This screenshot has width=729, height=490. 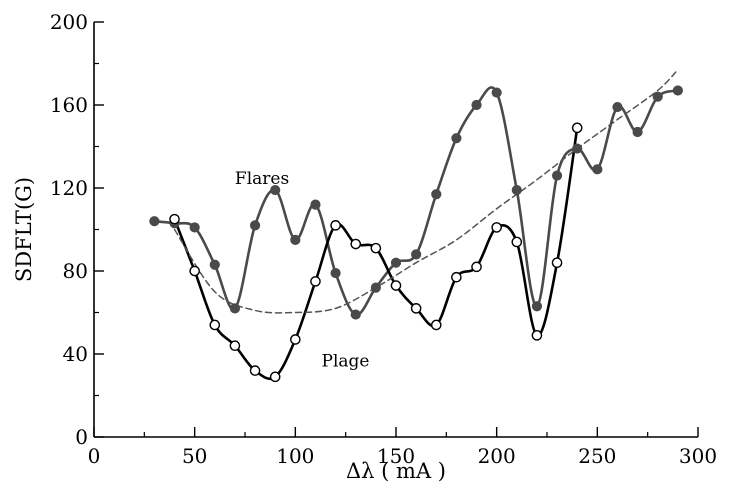 What do you see at coordinates (396, 456) in the screenshot?
I see `x-tick-label: 150` at bounding box center [396, 456].